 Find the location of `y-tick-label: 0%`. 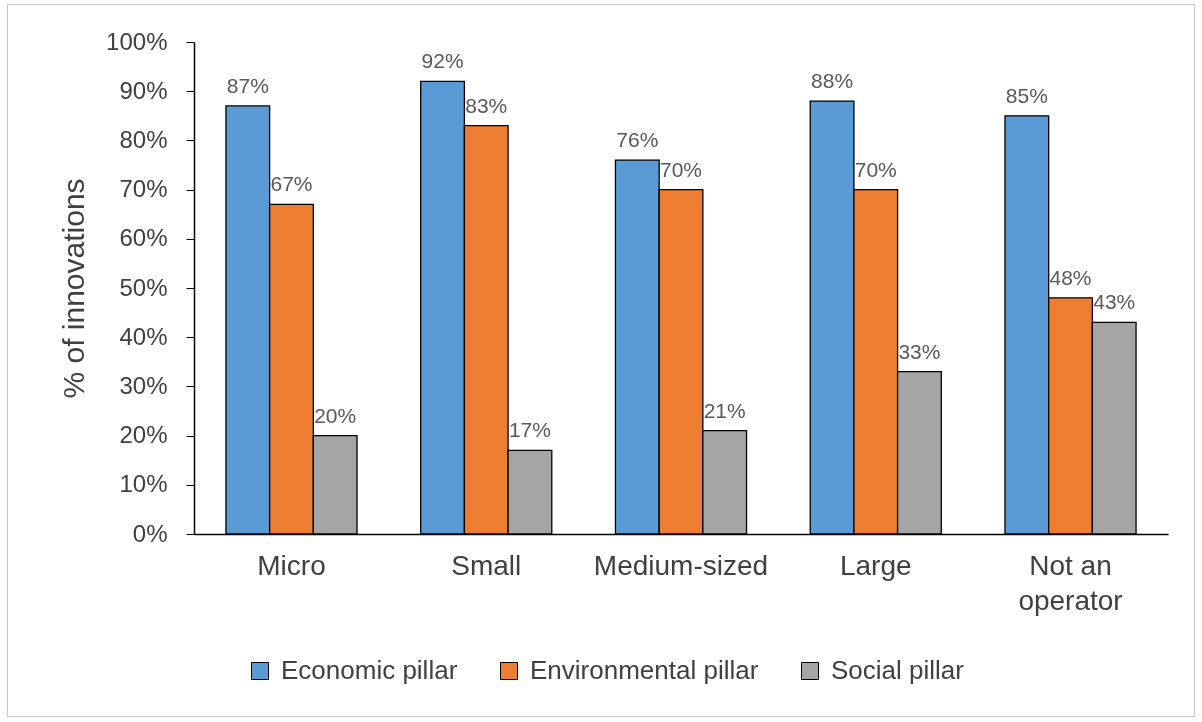

y-tick-label: 0% is located at coordinates (150, 533).